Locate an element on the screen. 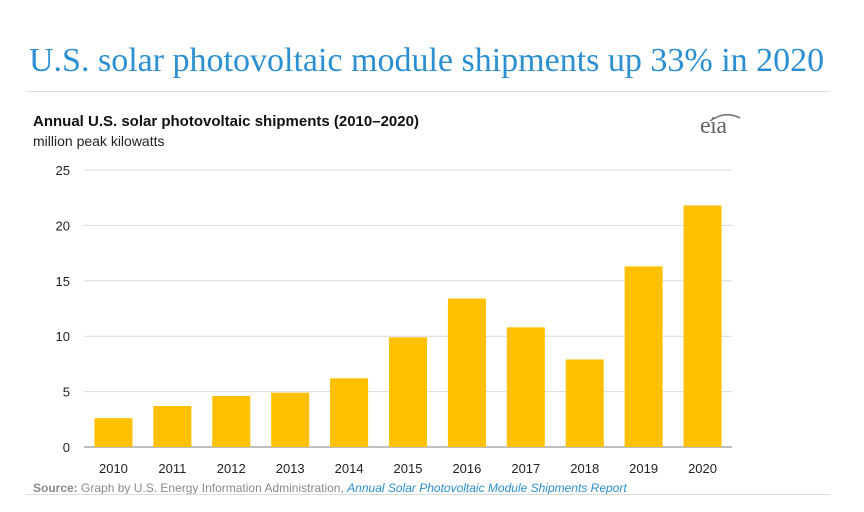 The image size is (864, 512). y-tick-label-20: 20 is located at coordinates (63, 225).